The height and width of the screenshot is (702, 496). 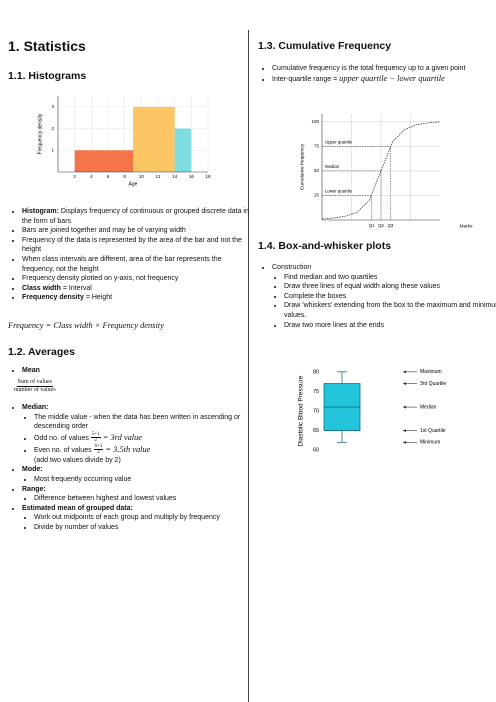 What do you see at coordinates (47, 46) in the screenshot?
I see `title: 1. Statistics` at bounding box center [47, 46].